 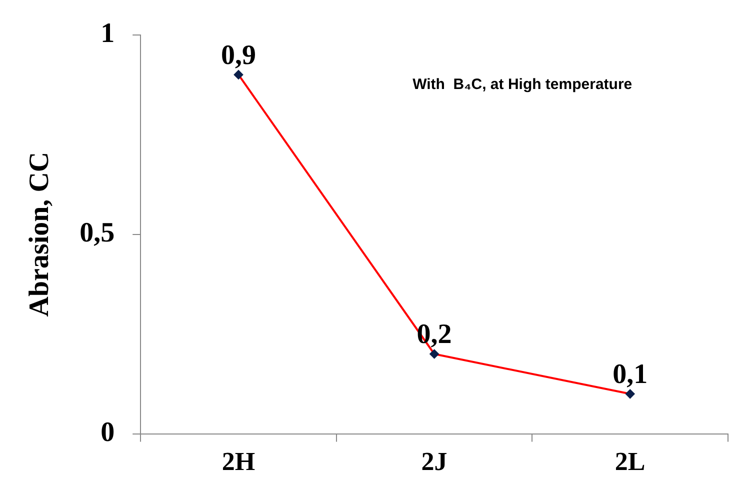 I want to click on y-tick-label: 0, so click(x=107, y=432).